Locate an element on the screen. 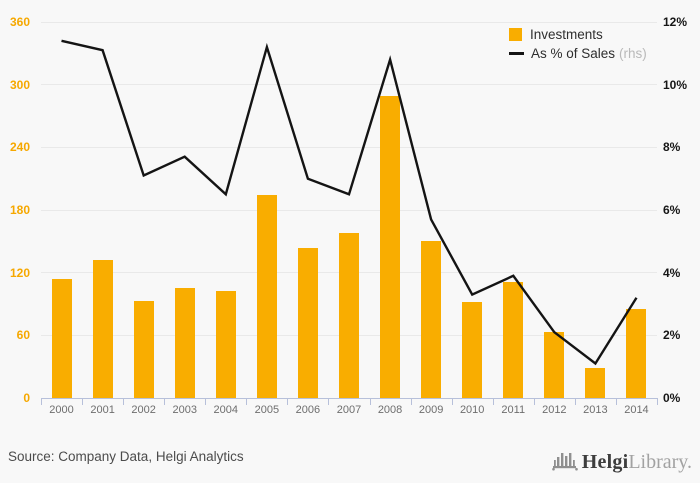  left-axis-label: 60 is located at coordinates (23, 335).